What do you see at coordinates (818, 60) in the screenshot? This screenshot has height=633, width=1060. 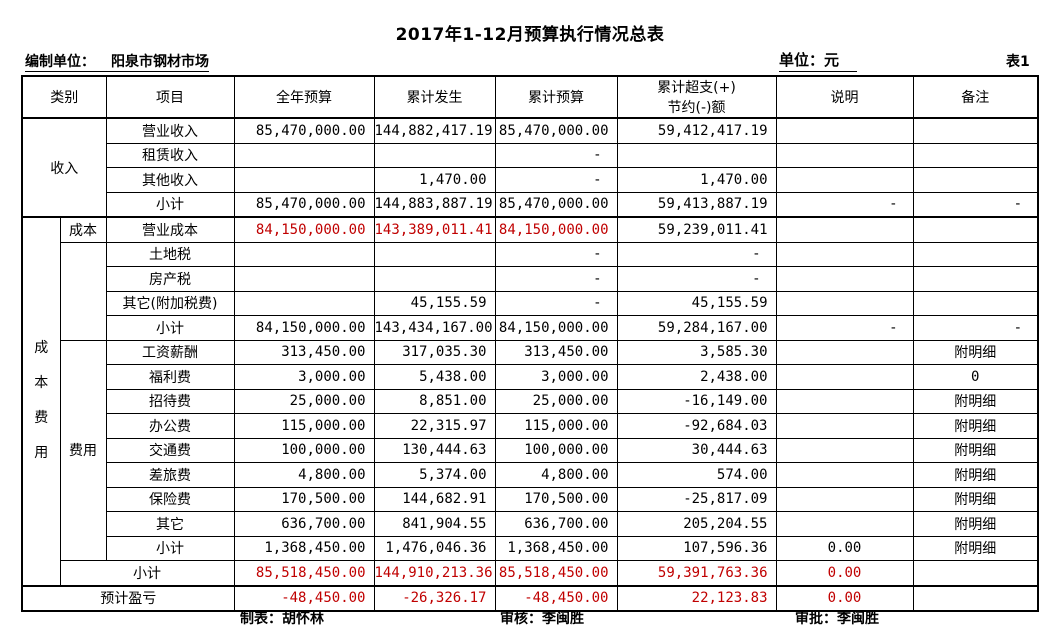 I see `unit-label: 单位：元` at bounding box center [818, 60].